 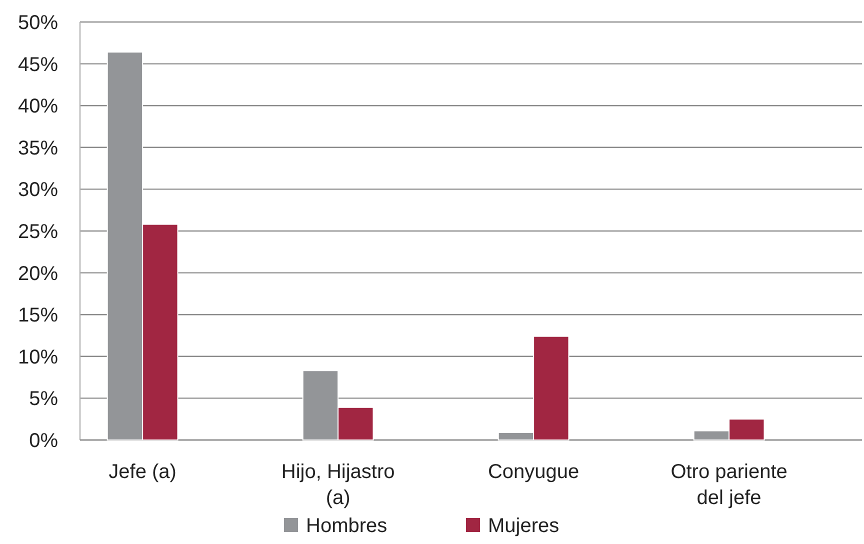 I want to click on legend-label: Mujeres, so click(x=524, y=526).